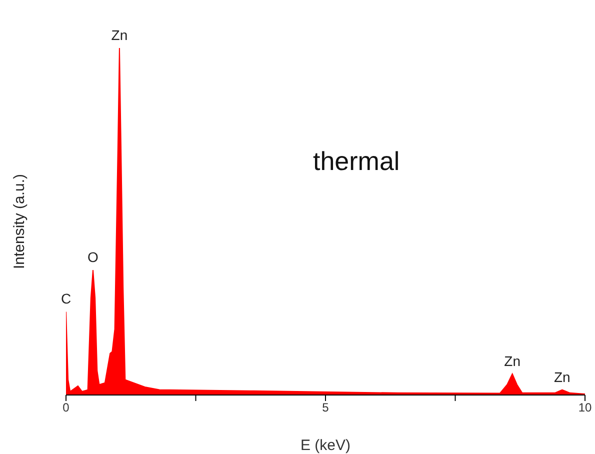 The height and width of the screenshot is (454, 595). I want to click on annotation: O, so click(93, 257).